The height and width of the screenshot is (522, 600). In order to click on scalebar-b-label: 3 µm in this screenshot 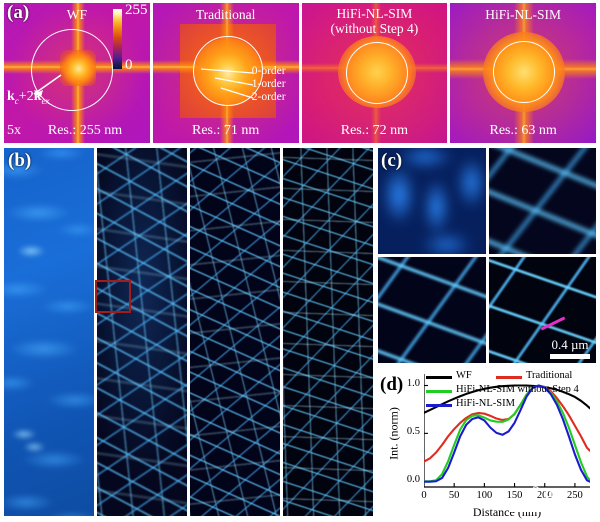, I will do `click(549, 492)`.